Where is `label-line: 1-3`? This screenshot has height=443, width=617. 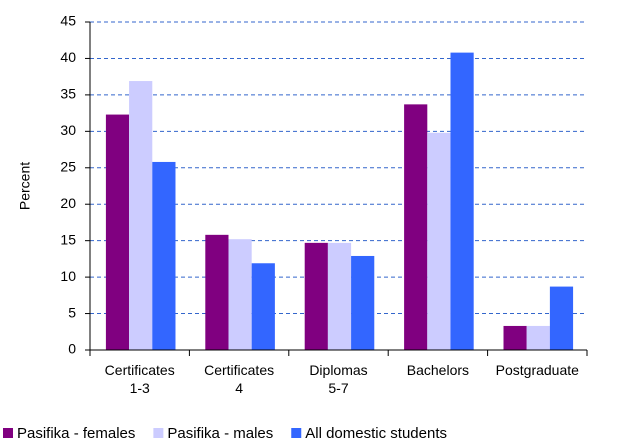 label-line: 1-3 is located at coordinates (140, 388).